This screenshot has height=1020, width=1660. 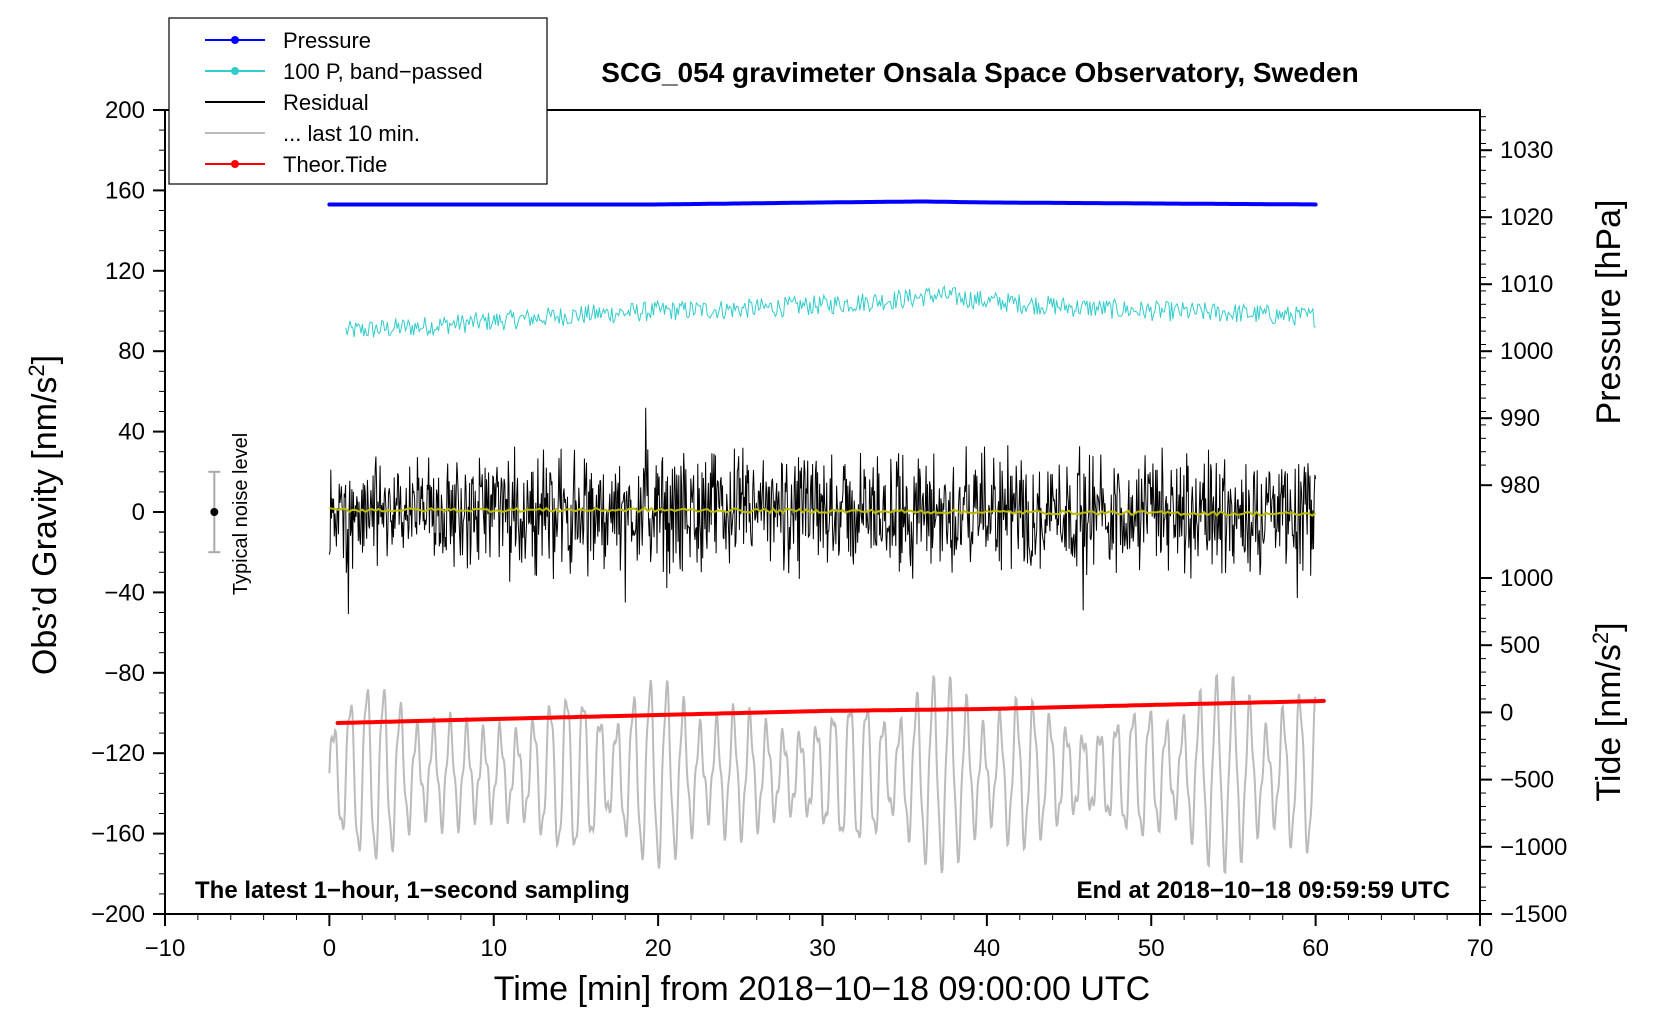 What do you see at coordinates (125, 110) in the screenshot?
I see `y-tick-label: 200` at bounding box center [125, 110].